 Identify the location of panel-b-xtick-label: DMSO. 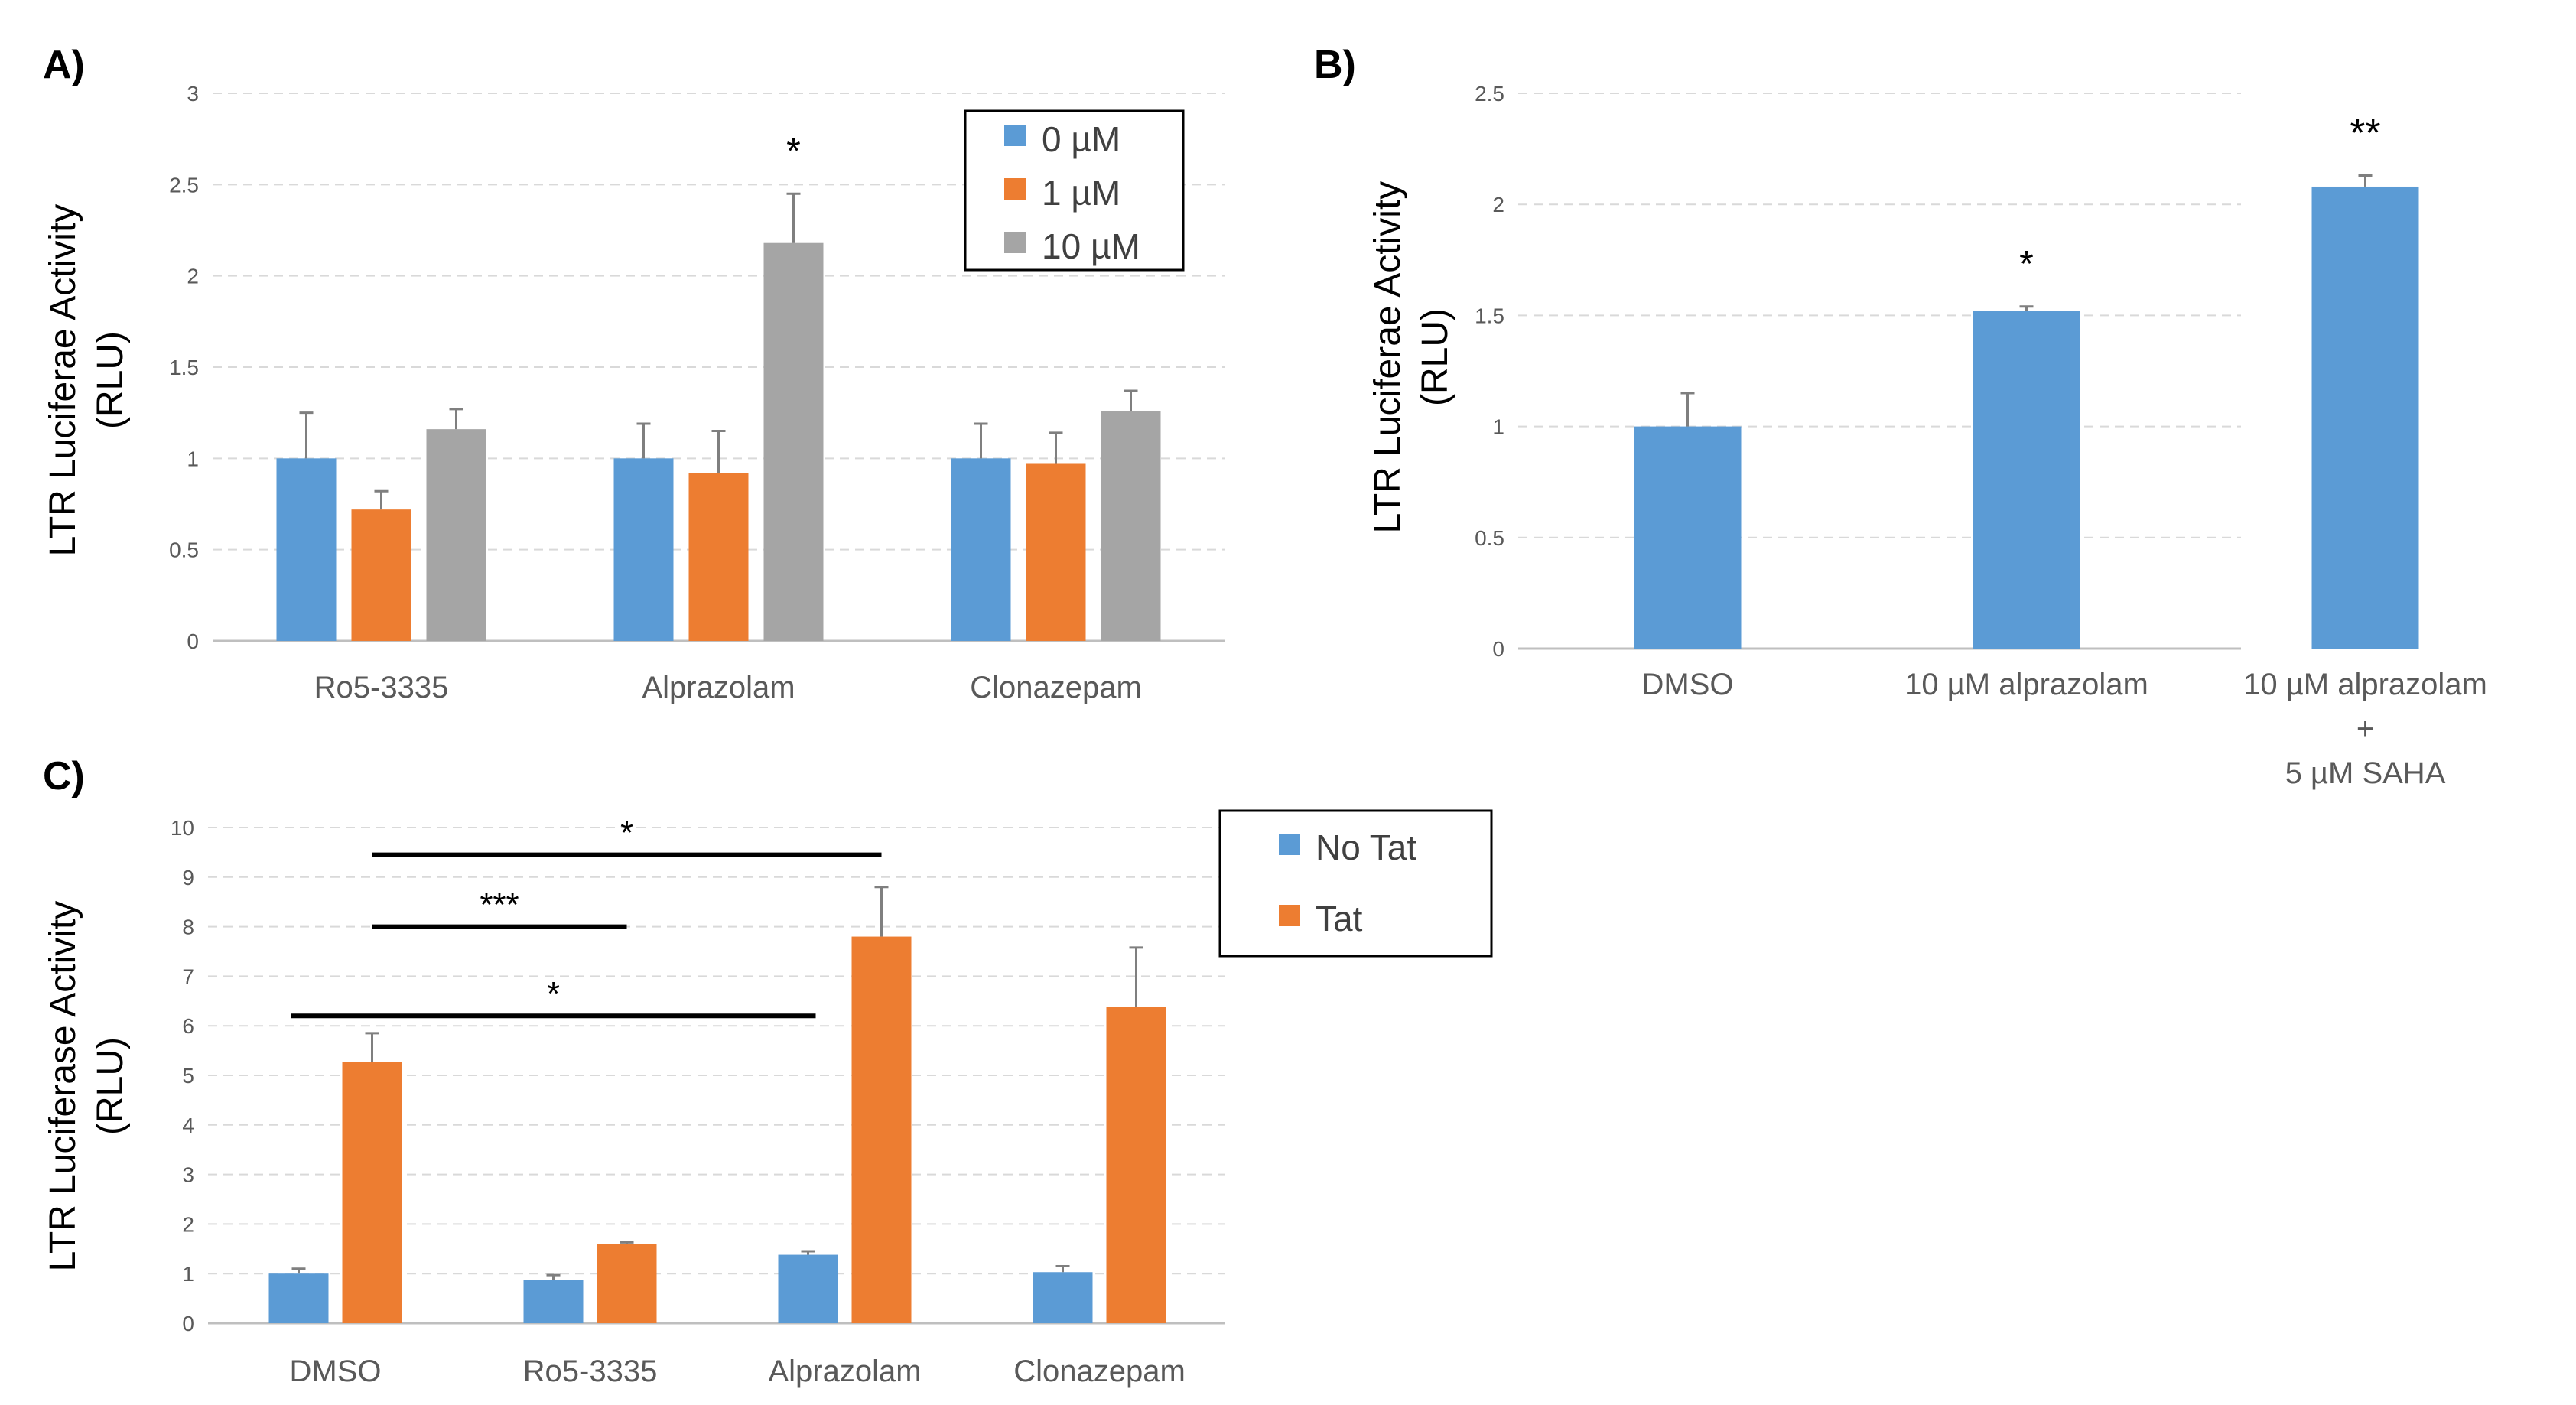
(1688, 684).